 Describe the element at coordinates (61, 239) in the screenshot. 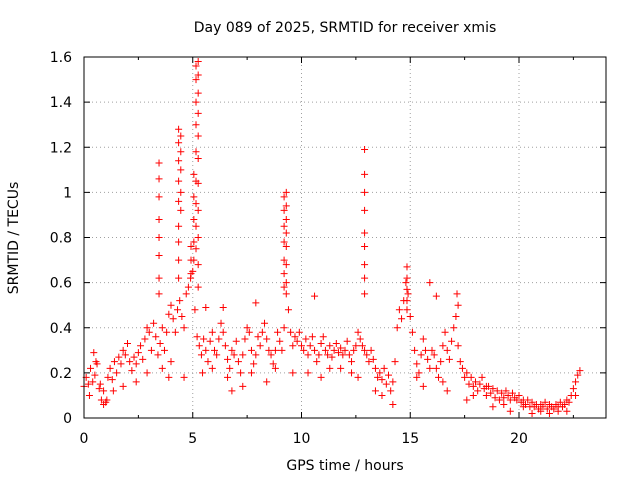

I see `y-tick-label: 0.8` at that location.